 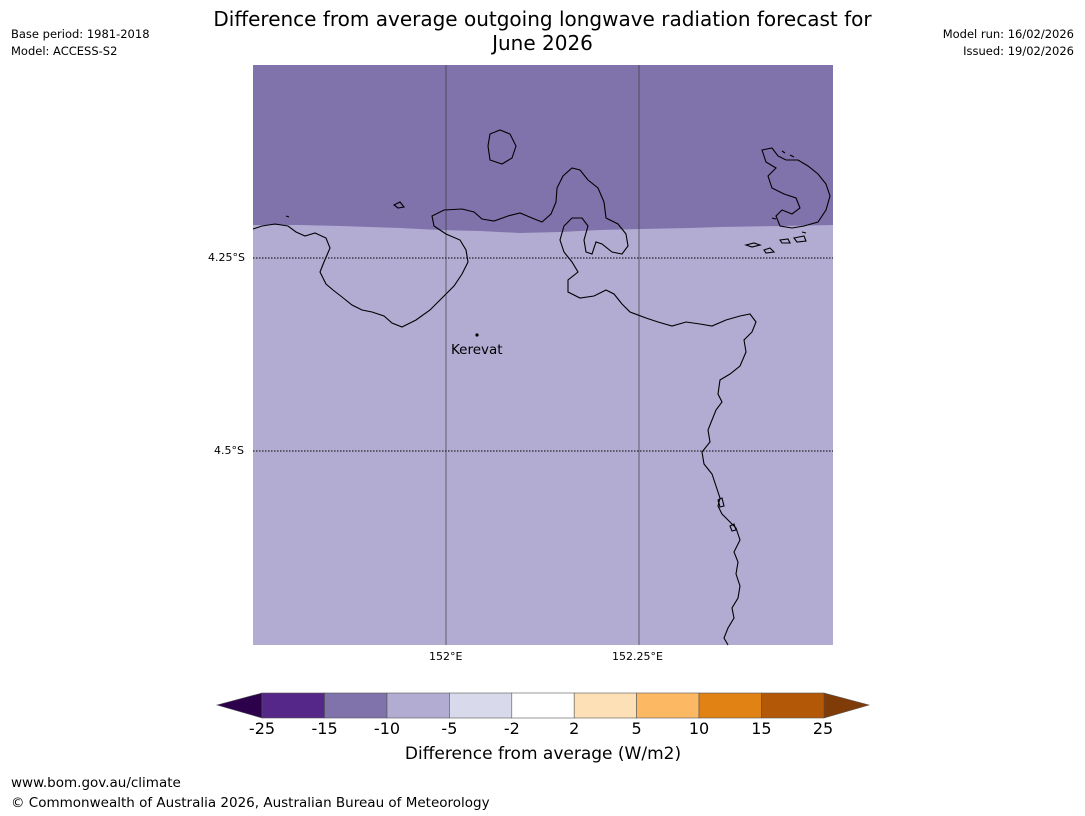 What do you see at coordinates (262, 728) in the screenshot?
I see `colorbar-tick: -25` at bounding box center [262, 728].